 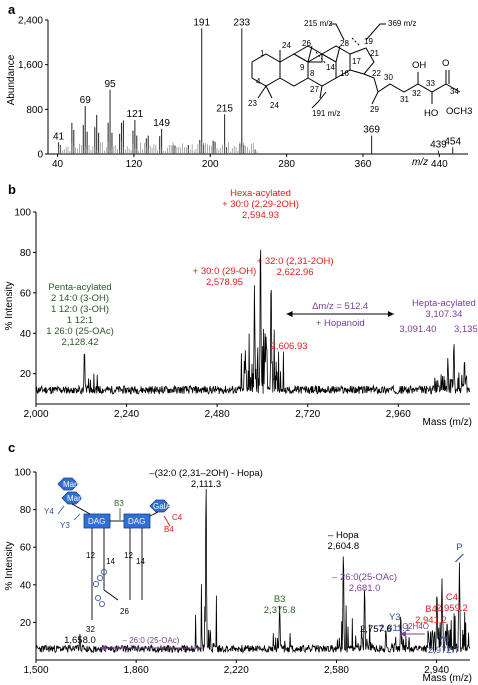 What do you see at coordinates (34, 110) in the screenshot?
I see `panel-a-ytick-label: 800` at bounding box center [34, 110].